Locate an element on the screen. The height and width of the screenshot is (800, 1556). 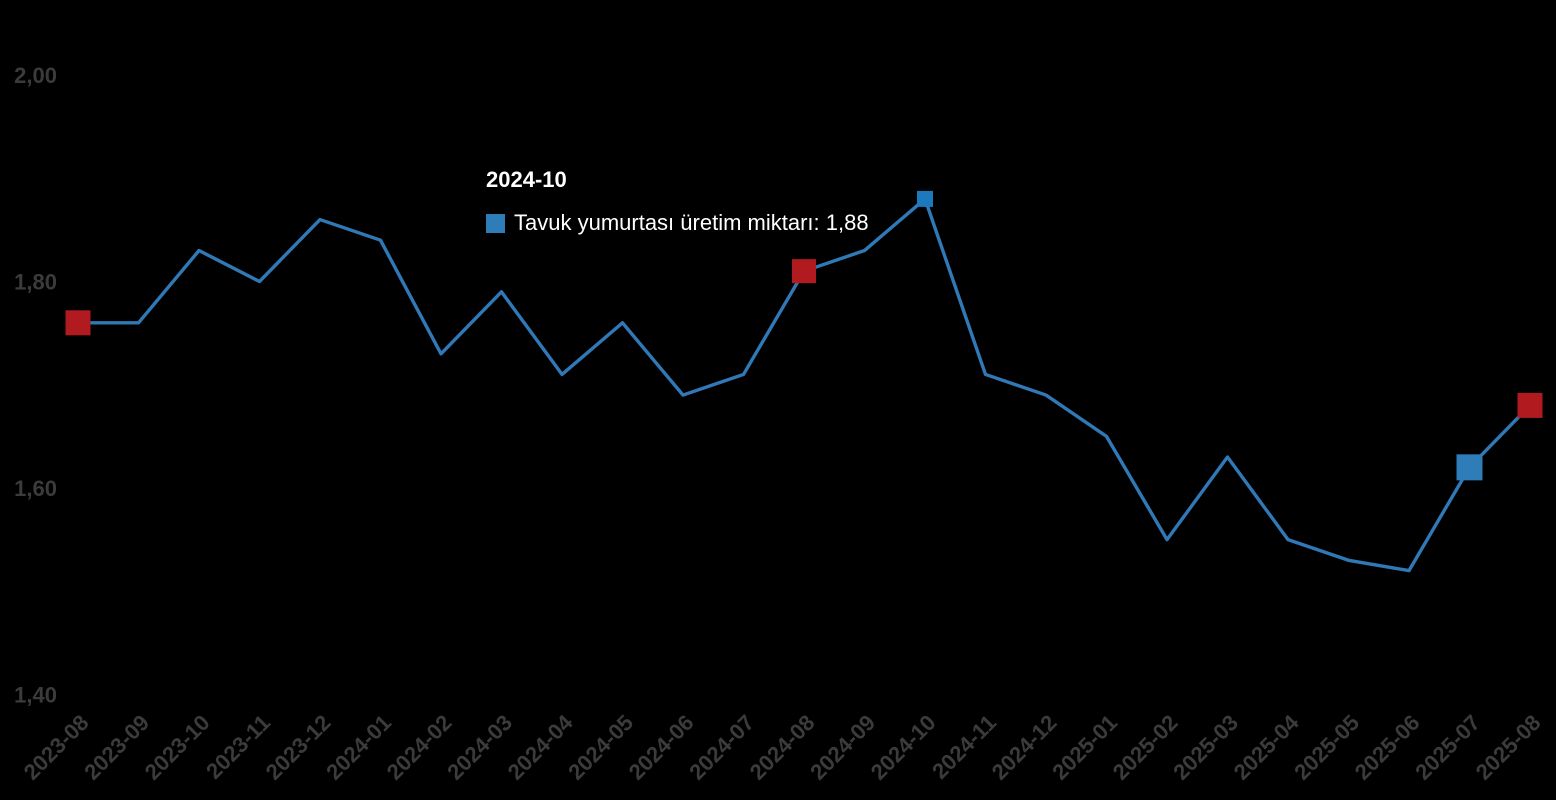
x-axis-tick-label: 2025-03 is located at coordinates (1205, 747).